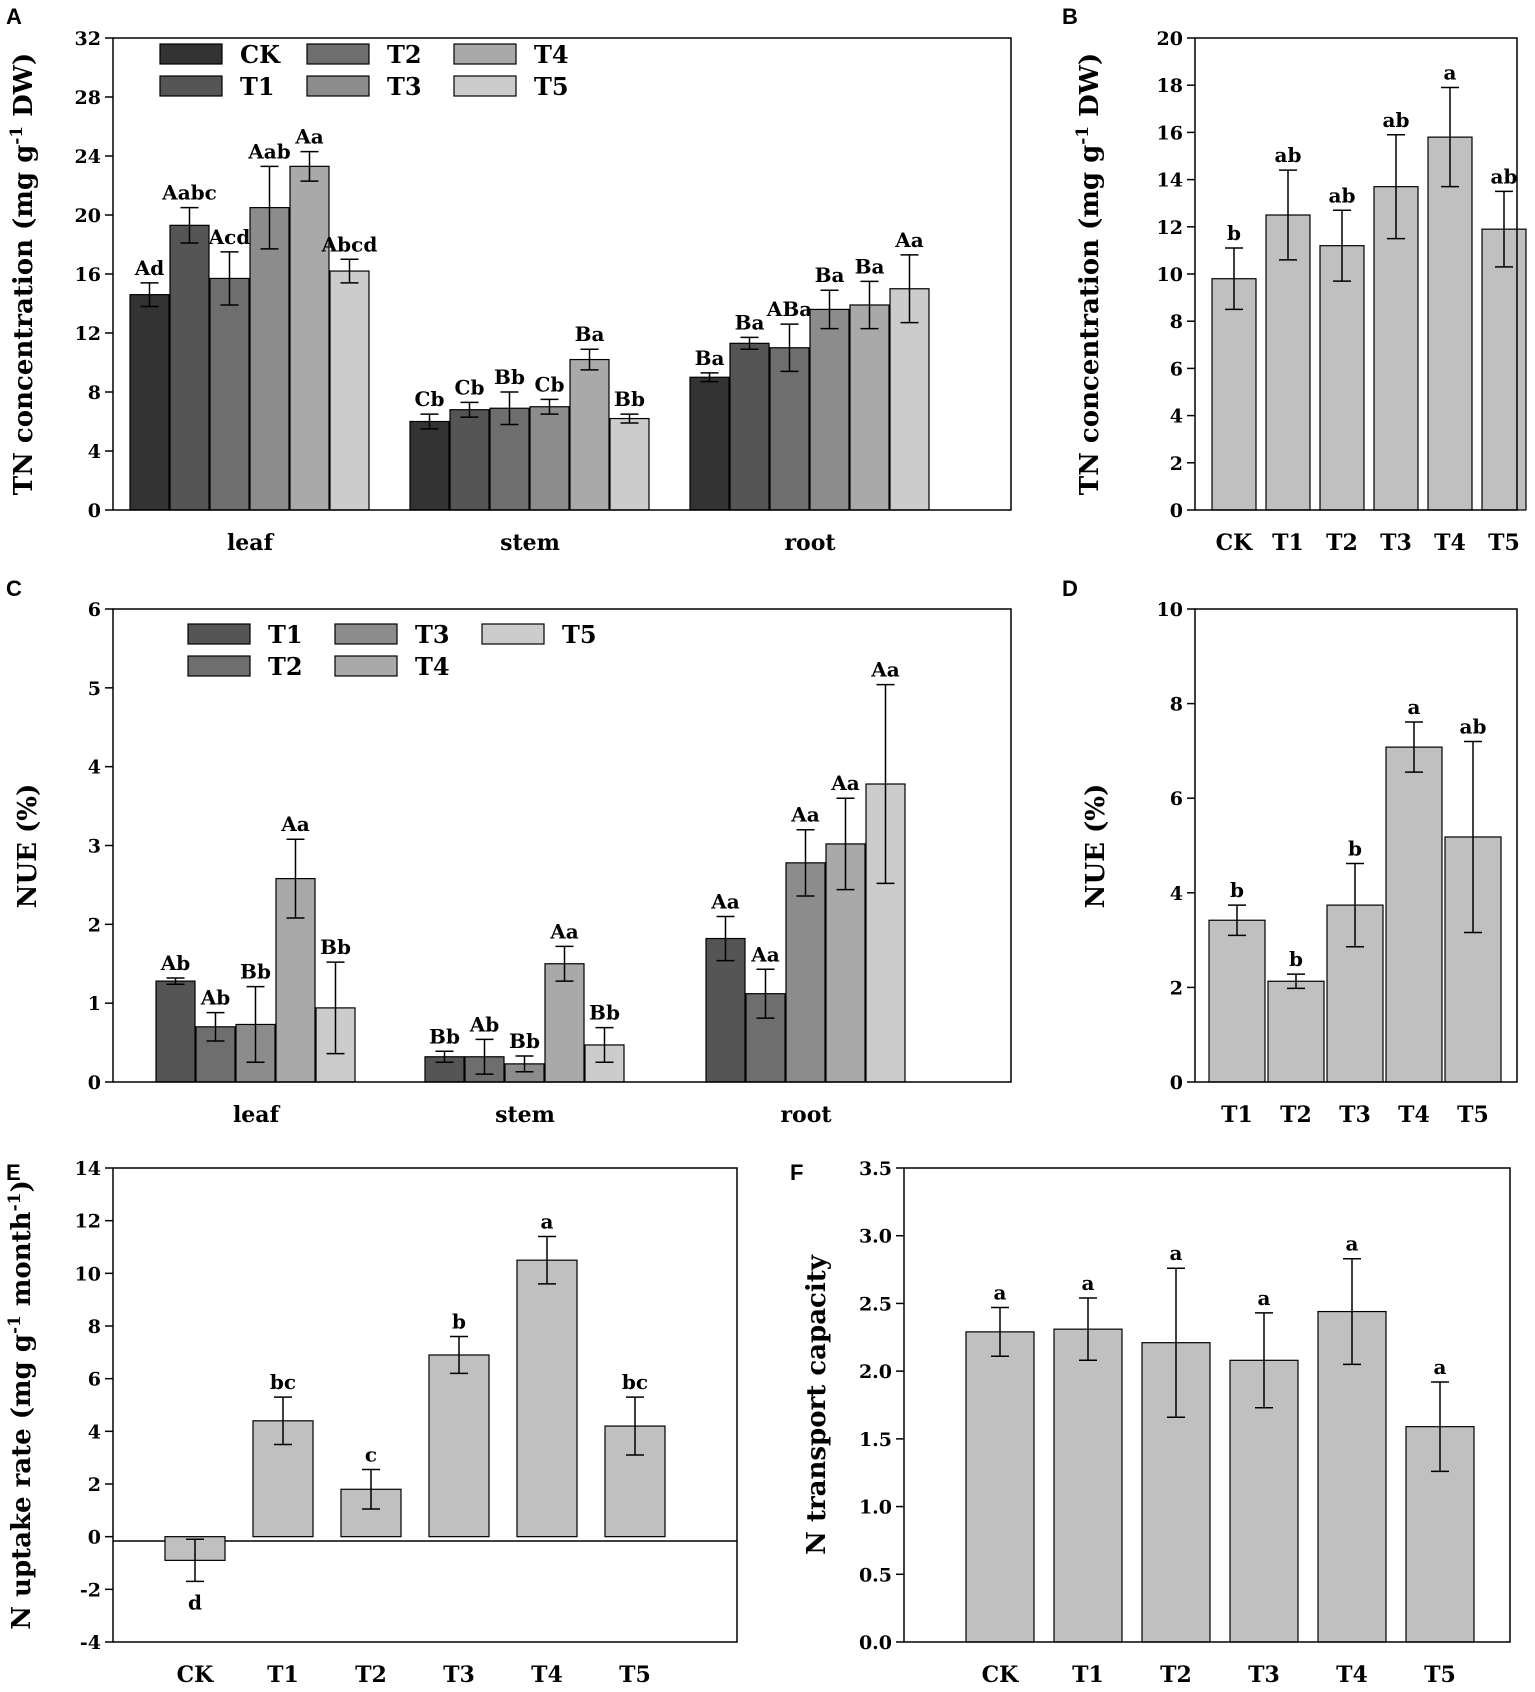  Describe the element at coordinates (88, 1169) in the screenshot. I see `panel-e-y-tick-label: 14` at that location.